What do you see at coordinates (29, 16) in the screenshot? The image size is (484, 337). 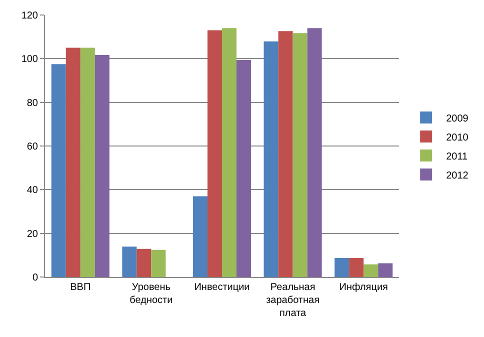 I see `y-tick-label: 120` at bounding box center [29, 16].